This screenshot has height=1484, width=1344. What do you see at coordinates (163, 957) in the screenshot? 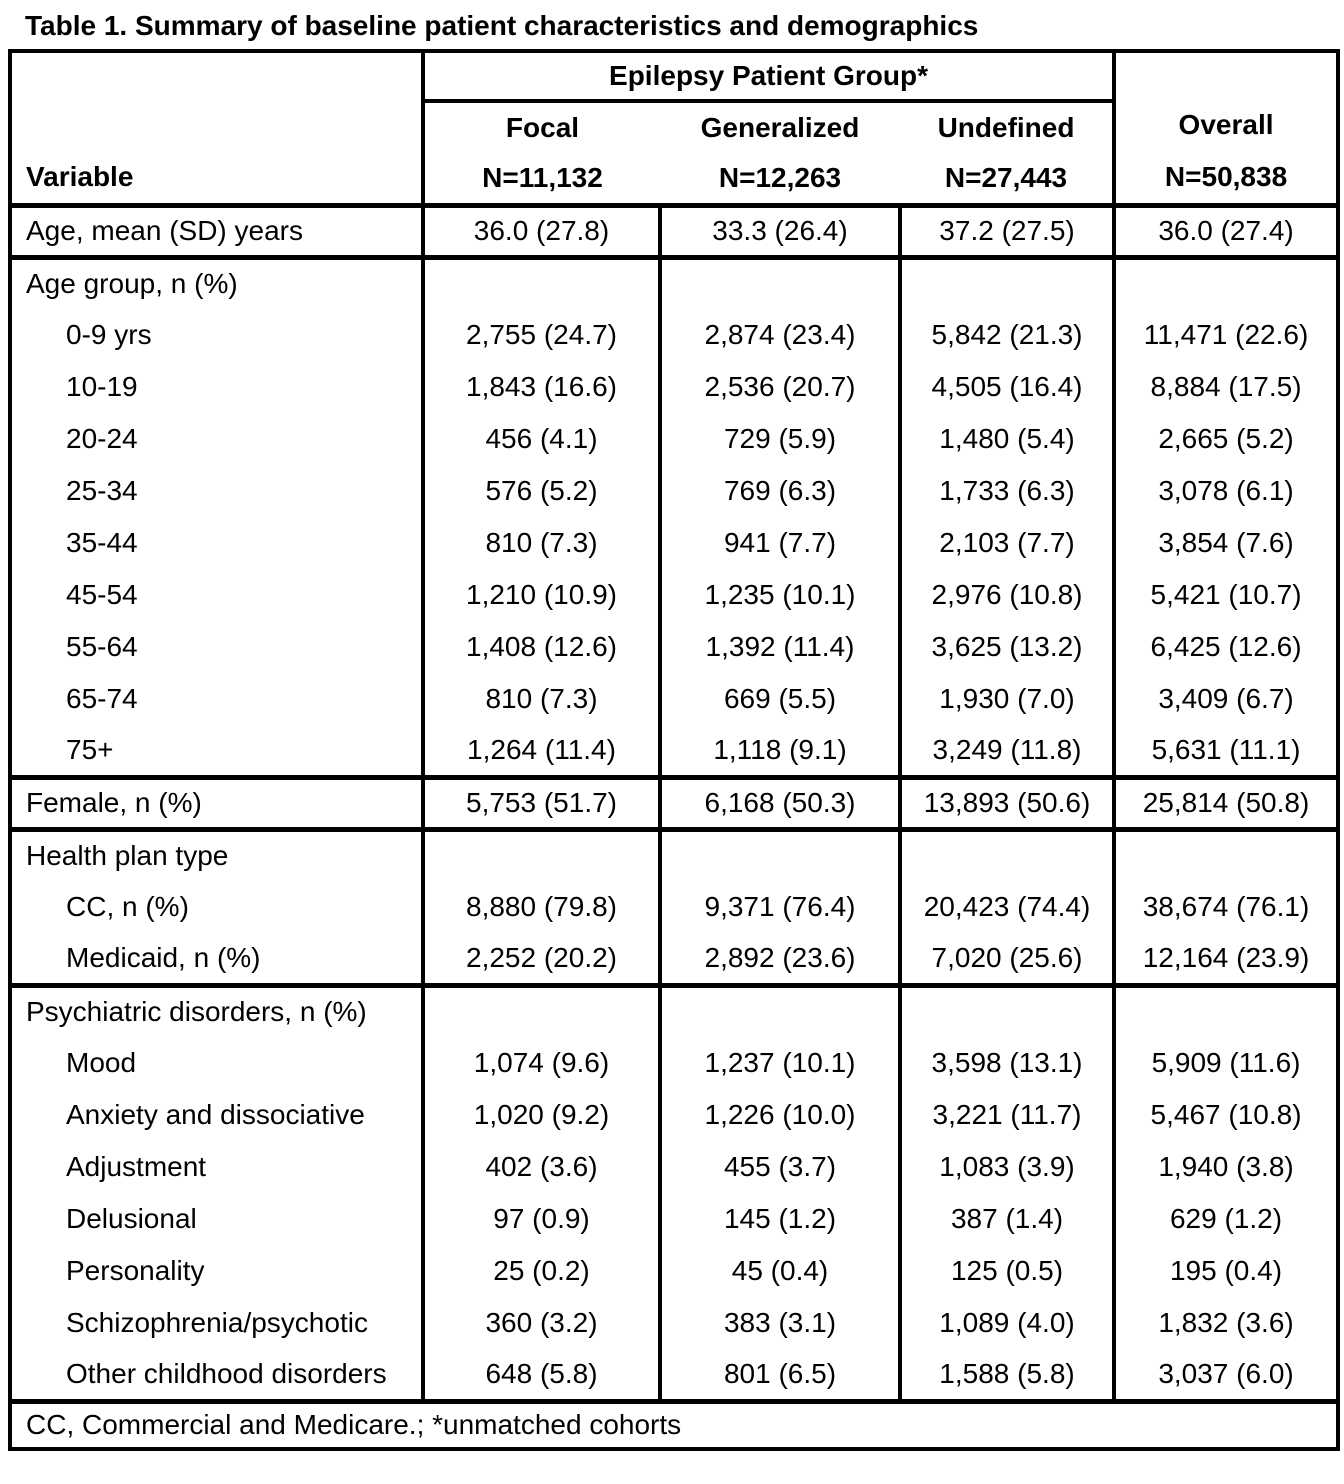
I see `row-label: Medicaid, n (%)` at bounding box center [163, 957].